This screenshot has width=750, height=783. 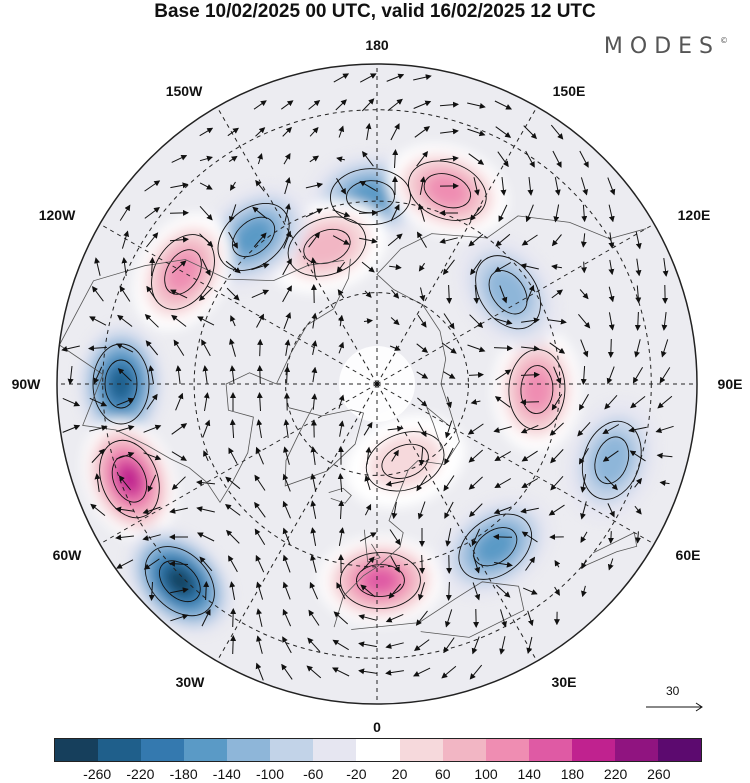 I want to click on lon-label-60w: 60W, so click(x=67, y=555).